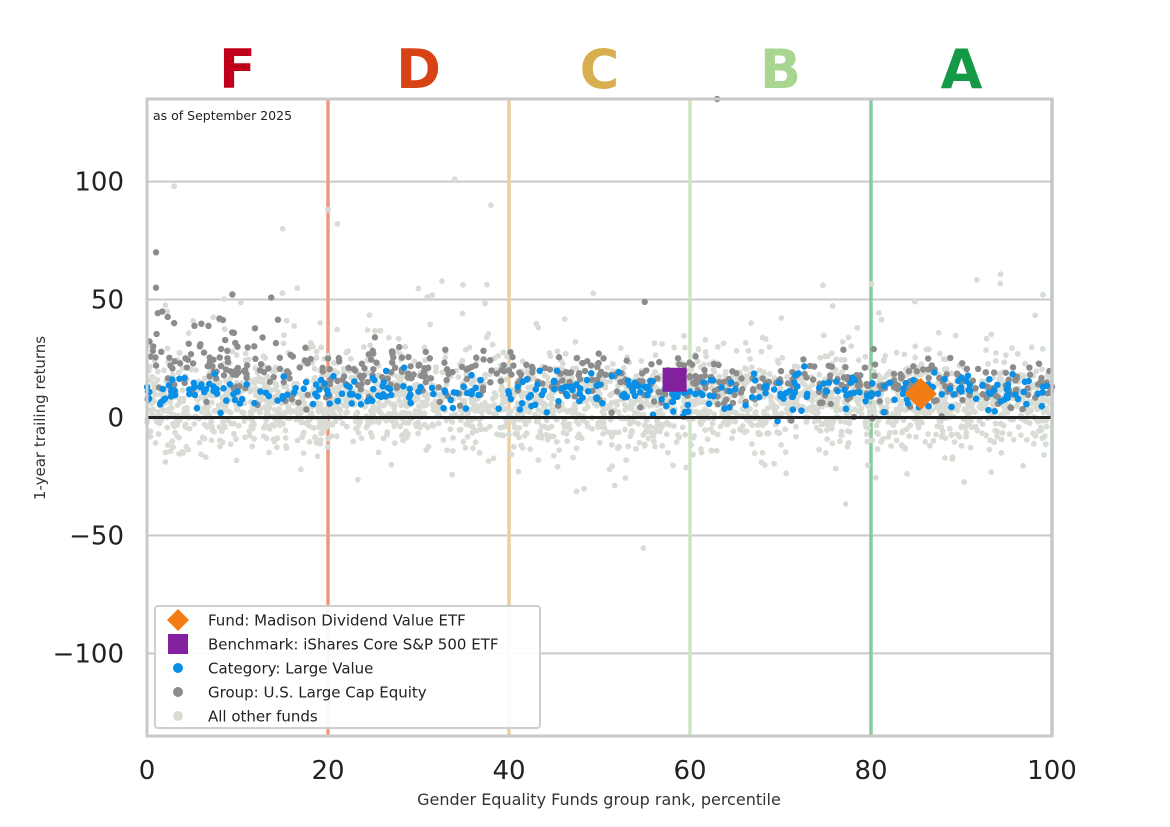 This screenshot has width=1170, height=827. I want to click on legend-label: All other funds, so click(263, 717).